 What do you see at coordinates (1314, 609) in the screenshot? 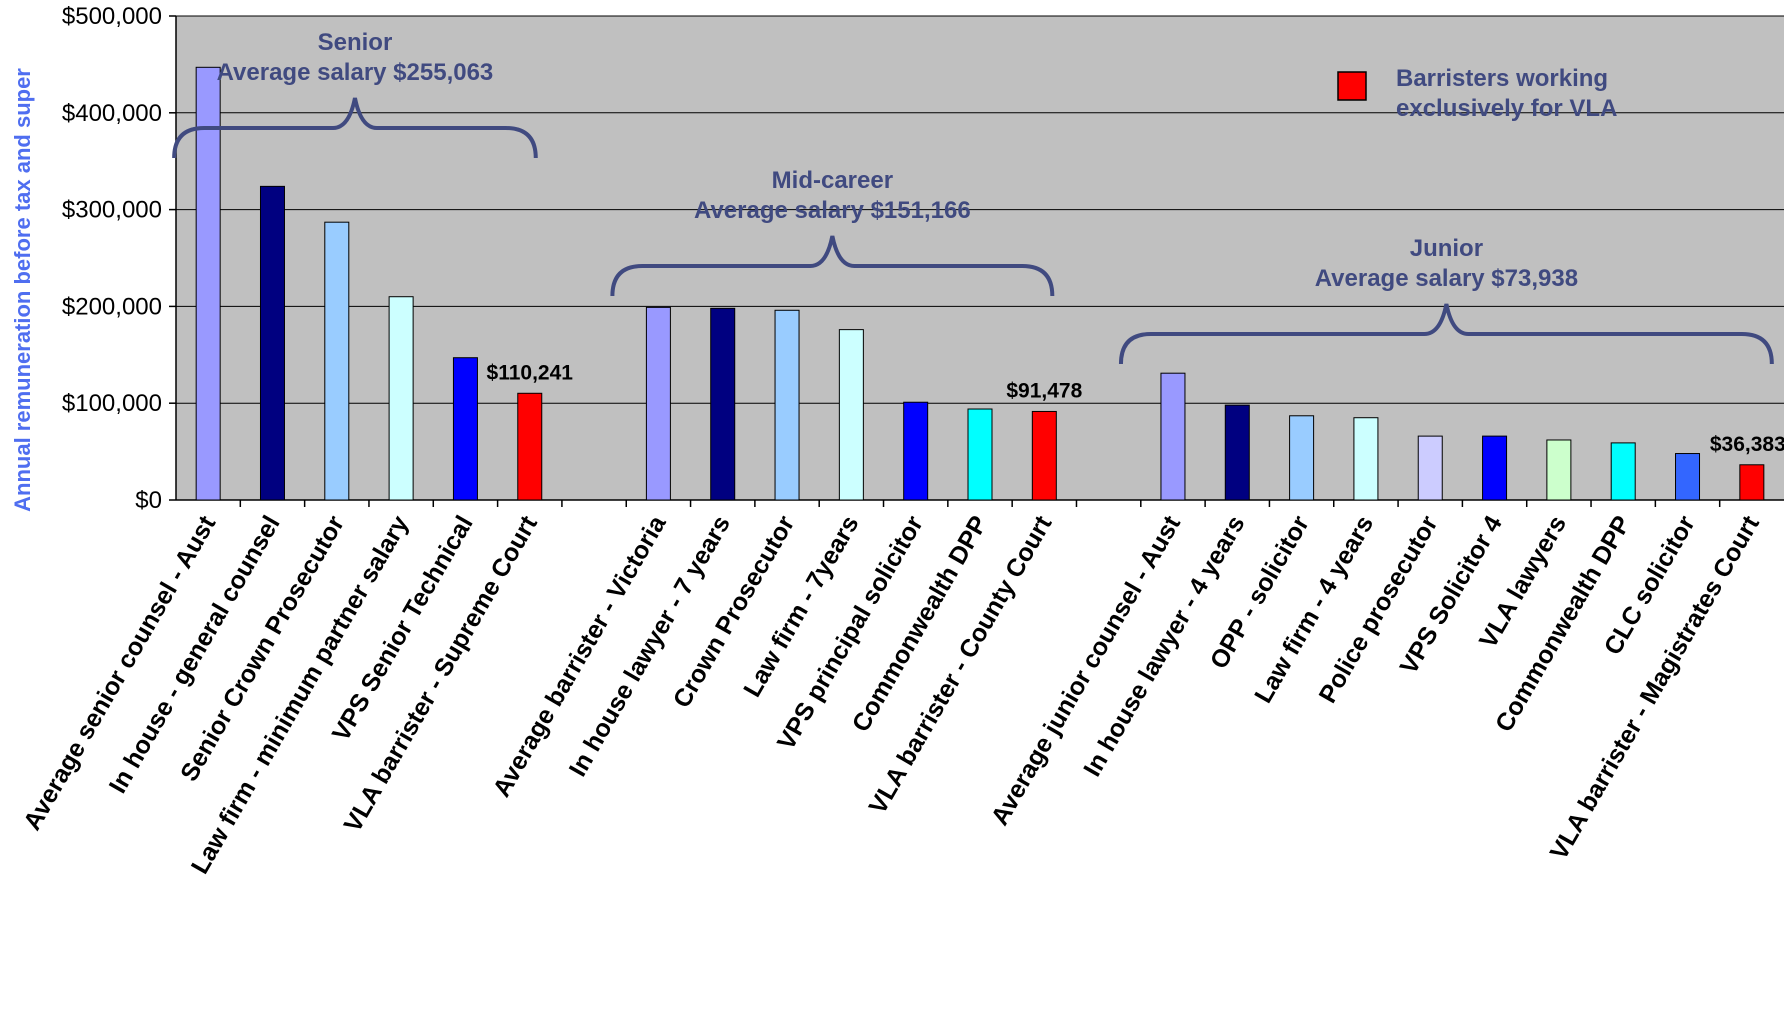
I see `x-tick-label: Law firm - 4 years` at bounding box center [1314, 609].